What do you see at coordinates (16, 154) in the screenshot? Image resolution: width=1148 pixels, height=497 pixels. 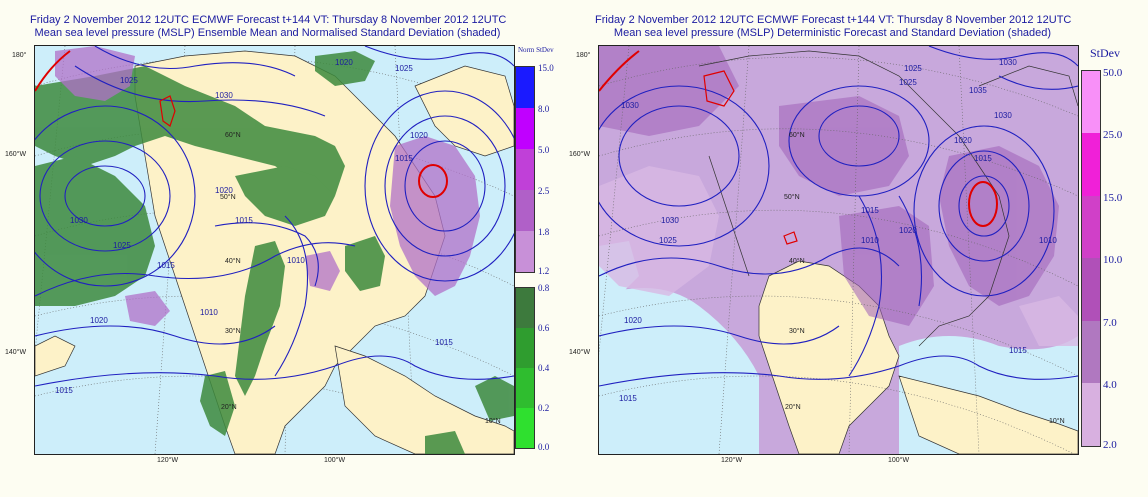 I see `left-lon-label: 160°W` at bounding box center [16, 154].